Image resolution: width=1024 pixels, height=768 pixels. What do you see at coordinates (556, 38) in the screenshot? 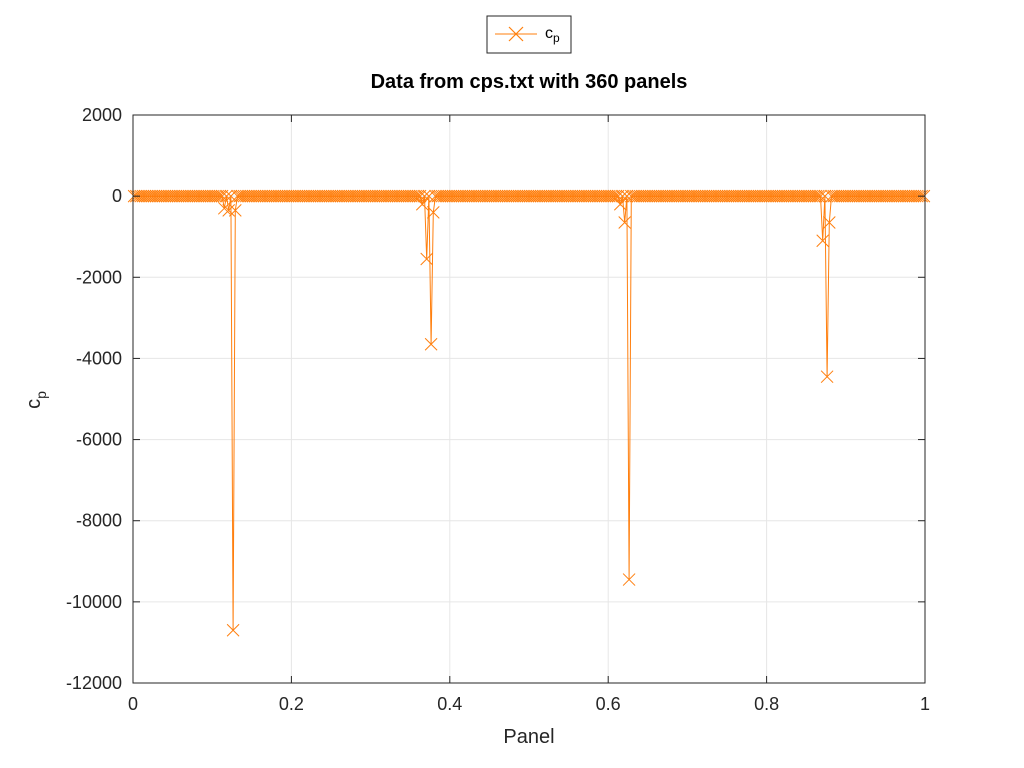
I see `legend-label-sub: p` at bounding box center [556, 38].